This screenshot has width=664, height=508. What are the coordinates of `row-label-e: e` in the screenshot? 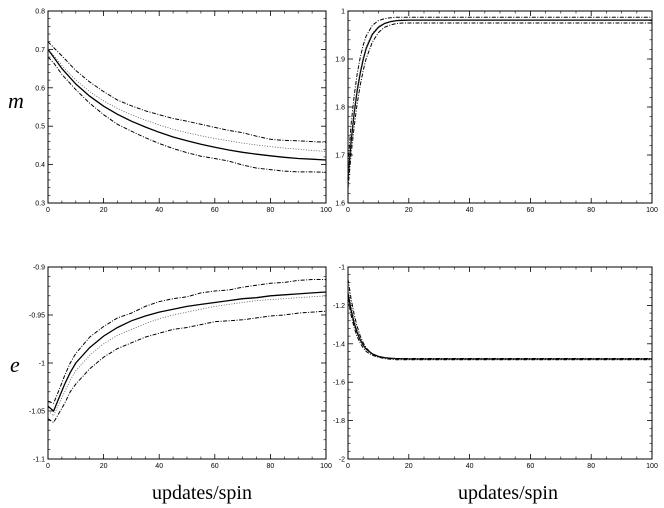 It's located at (15, 364).